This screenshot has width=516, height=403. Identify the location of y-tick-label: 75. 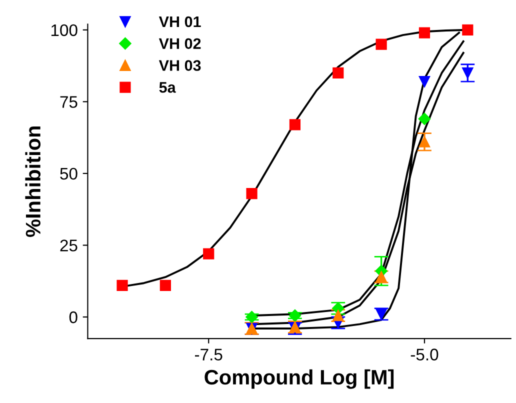
(69, 102).